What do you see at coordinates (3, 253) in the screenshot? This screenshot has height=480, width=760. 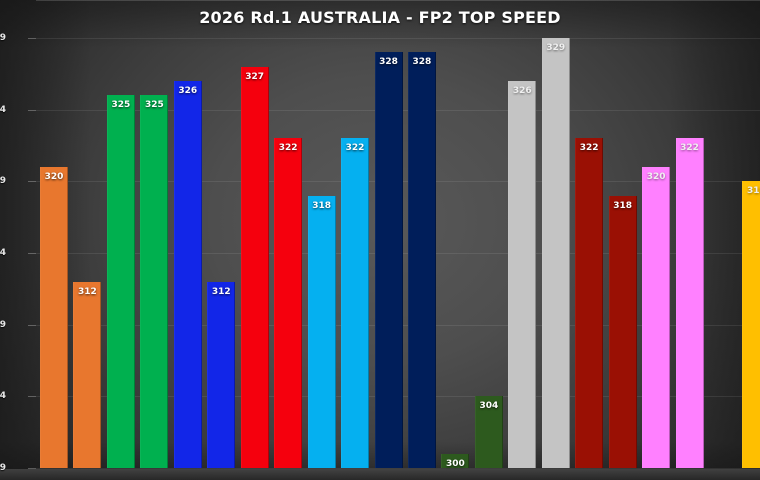 I see `y-axis-tick-label: 314` at bounding box center [3, 253].